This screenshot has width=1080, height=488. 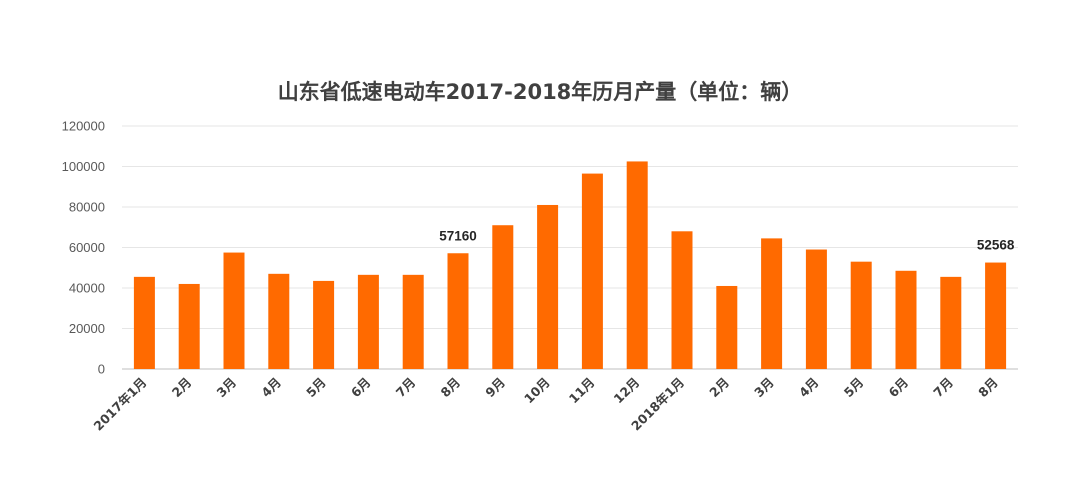 What do you see at coordinates (87, 288) in the screenshot?
I see `y-tick-label: 40000` at bounding box center [87, 288].